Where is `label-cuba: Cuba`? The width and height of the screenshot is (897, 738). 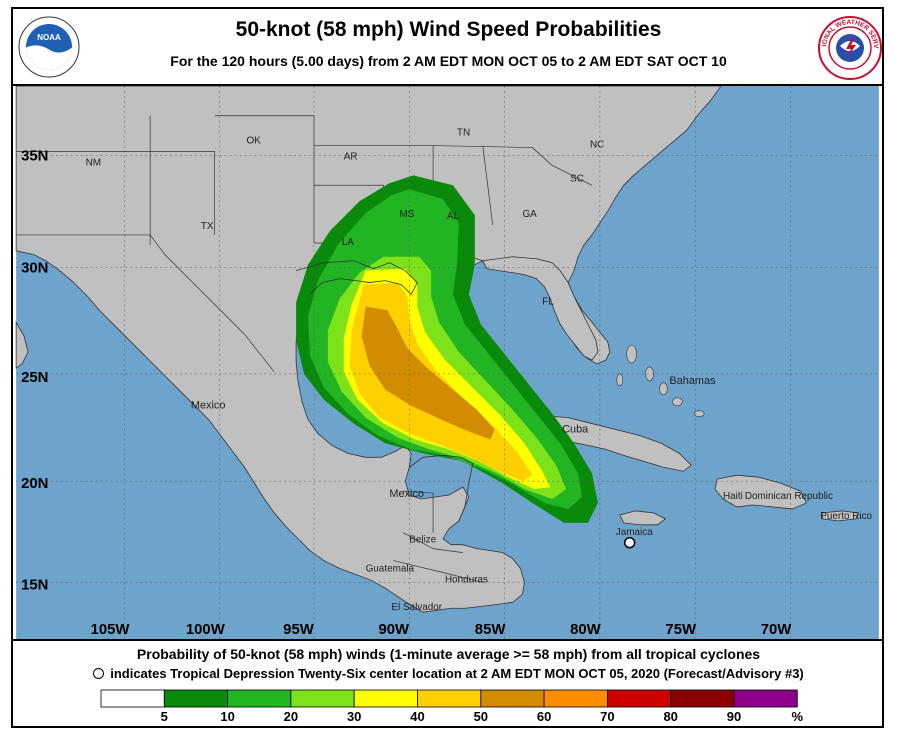 label-cuba: Cuba is located at coordinates (575, 429).